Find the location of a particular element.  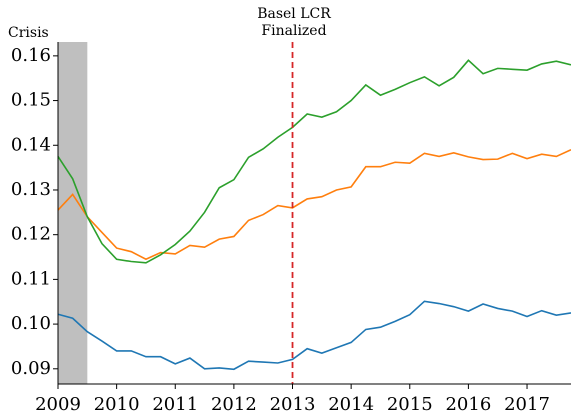

x-tick-label: 2017 is located at coordinates (527, 404).